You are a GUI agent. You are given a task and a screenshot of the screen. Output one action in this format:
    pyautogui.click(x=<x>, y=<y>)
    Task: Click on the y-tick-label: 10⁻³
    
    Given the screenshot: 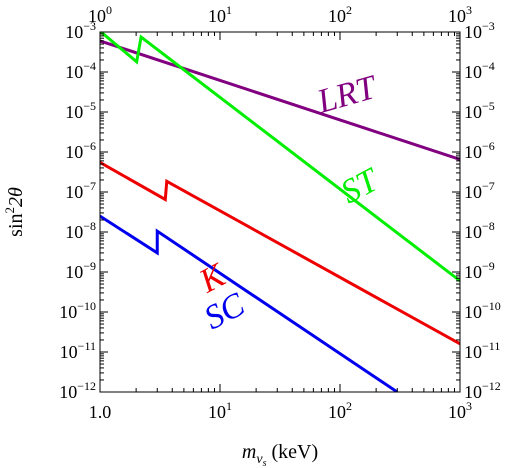 What is the action you would take?
    pyautogui.click(x=80, y=30)
    